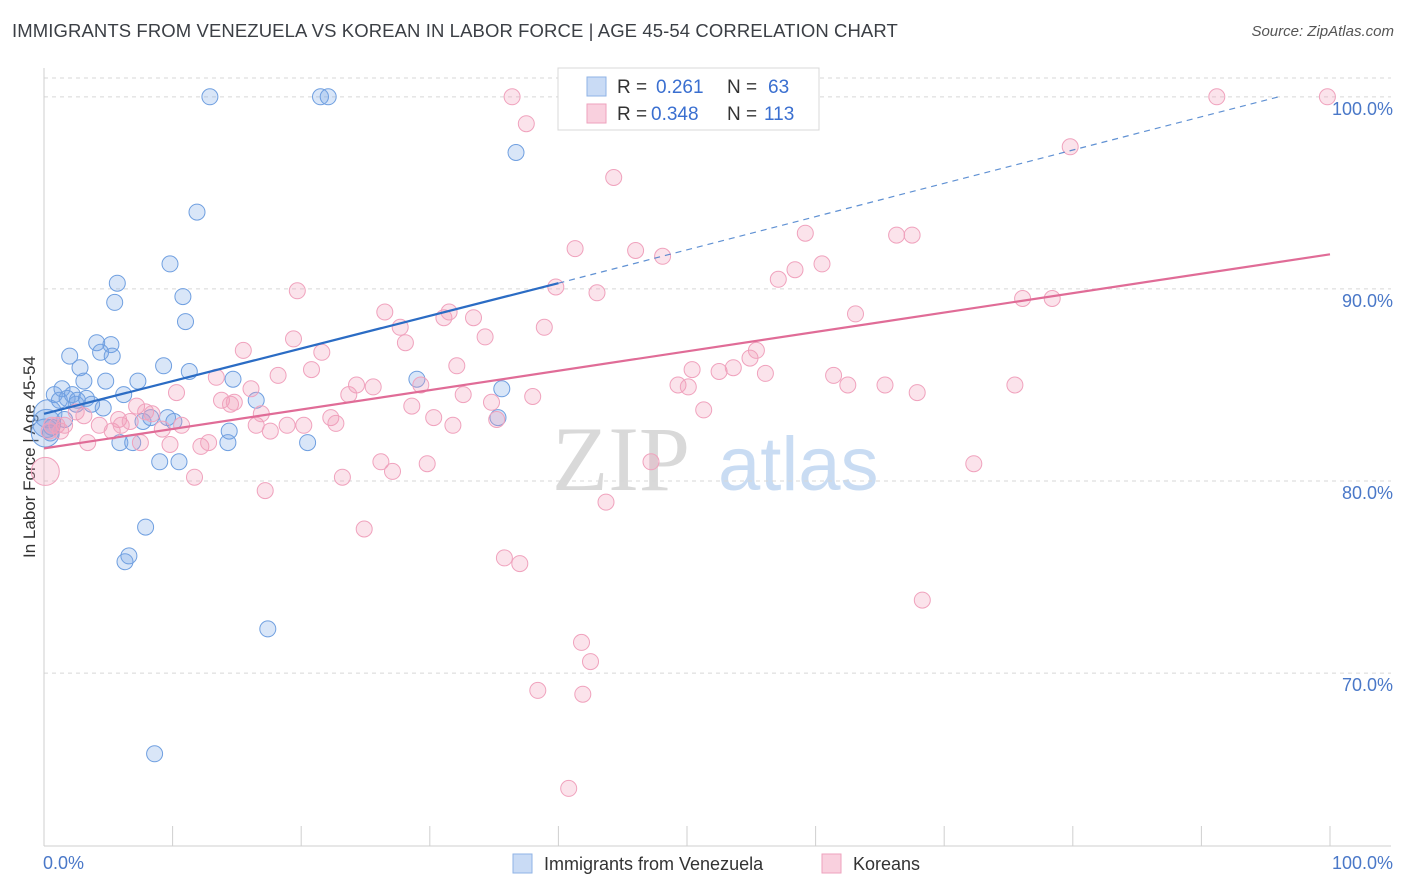 The height and width of the screenshot is (892, 1406). I want to click on y-axis-title: In Labor Force | Age 45-54, so click(29, 457).